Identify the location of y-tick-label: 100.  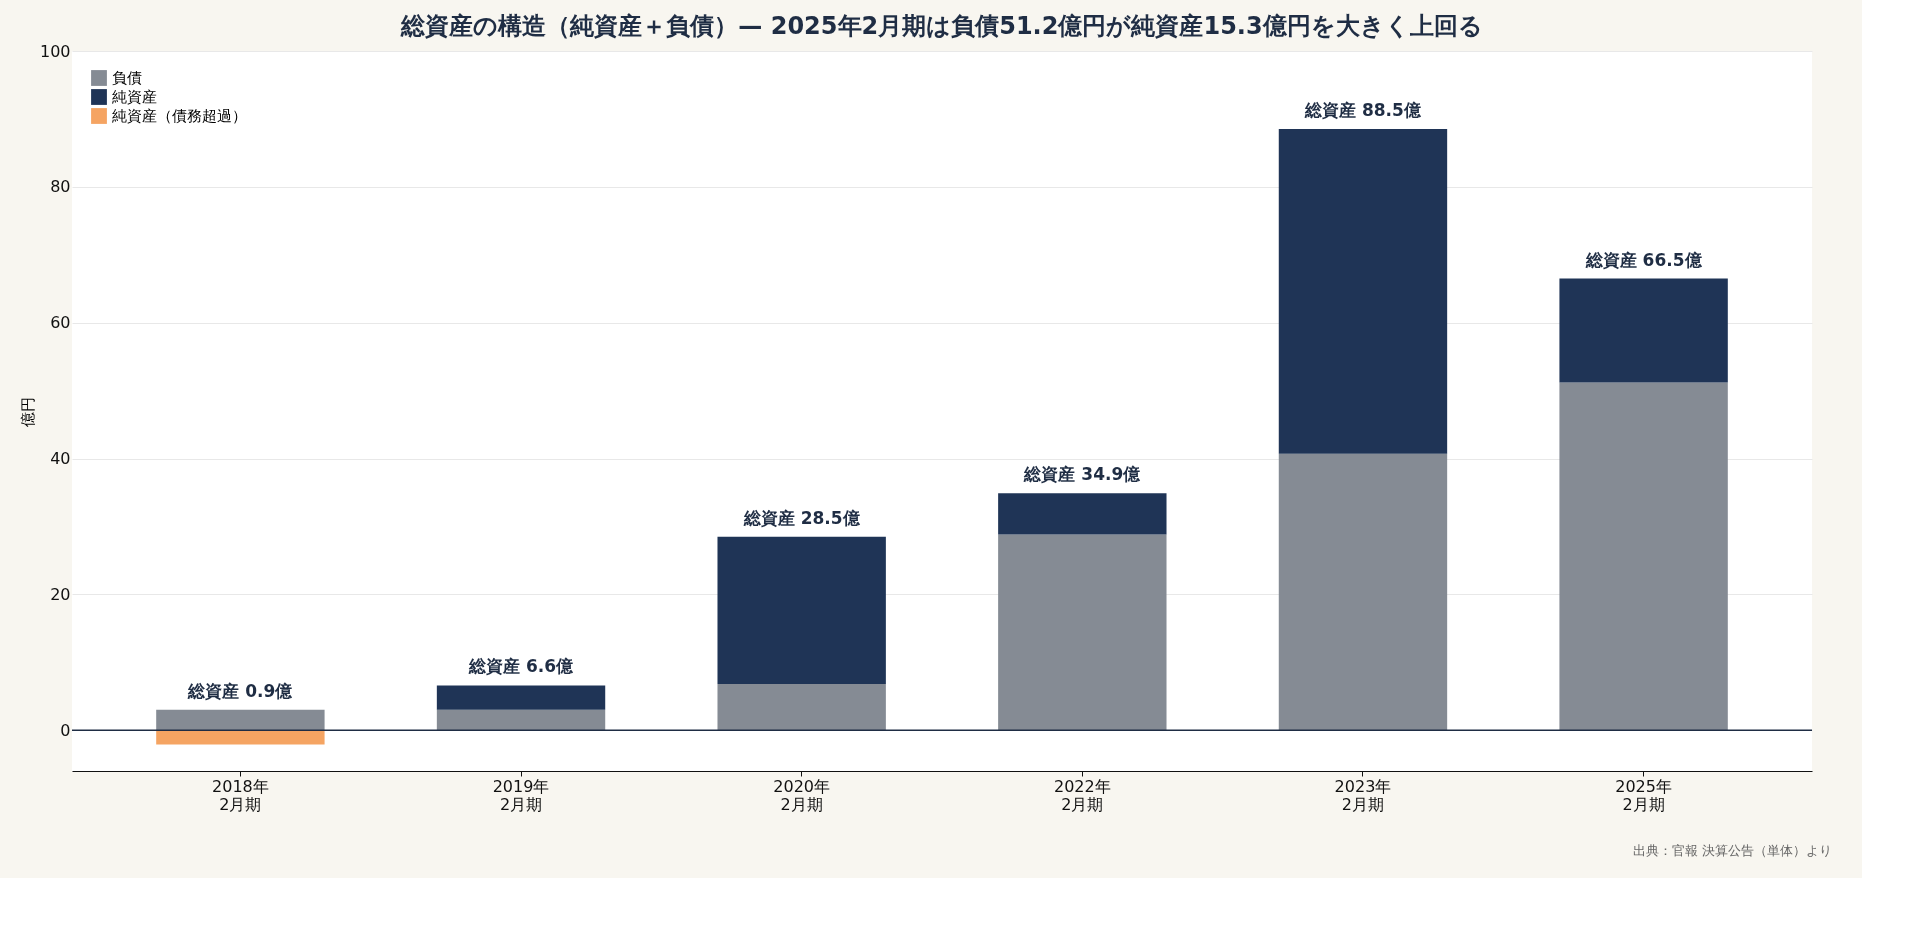
(55, 51).